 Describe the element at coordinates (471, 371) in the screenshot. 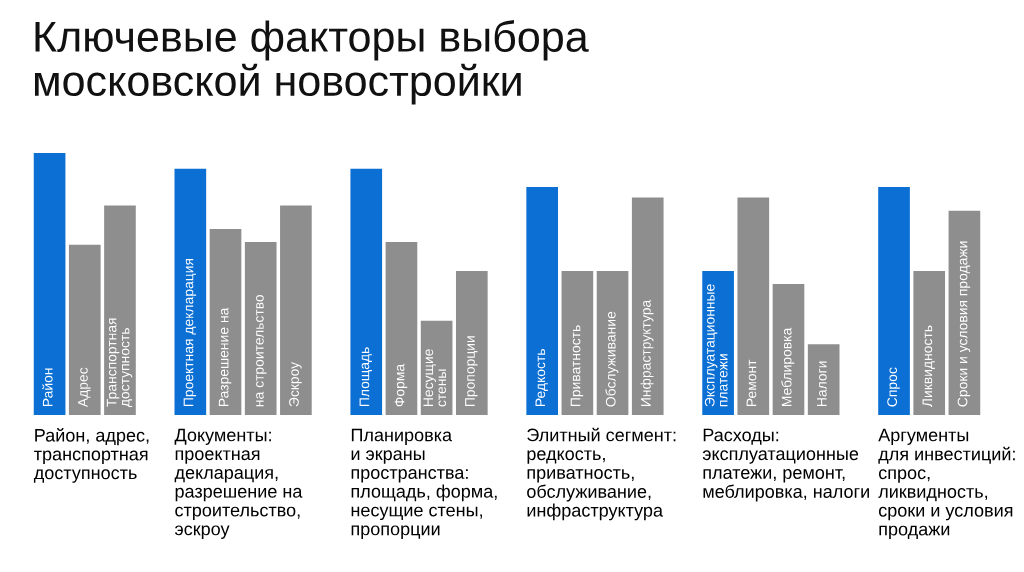

I see `x-tick-label: Пропорции` at that location.